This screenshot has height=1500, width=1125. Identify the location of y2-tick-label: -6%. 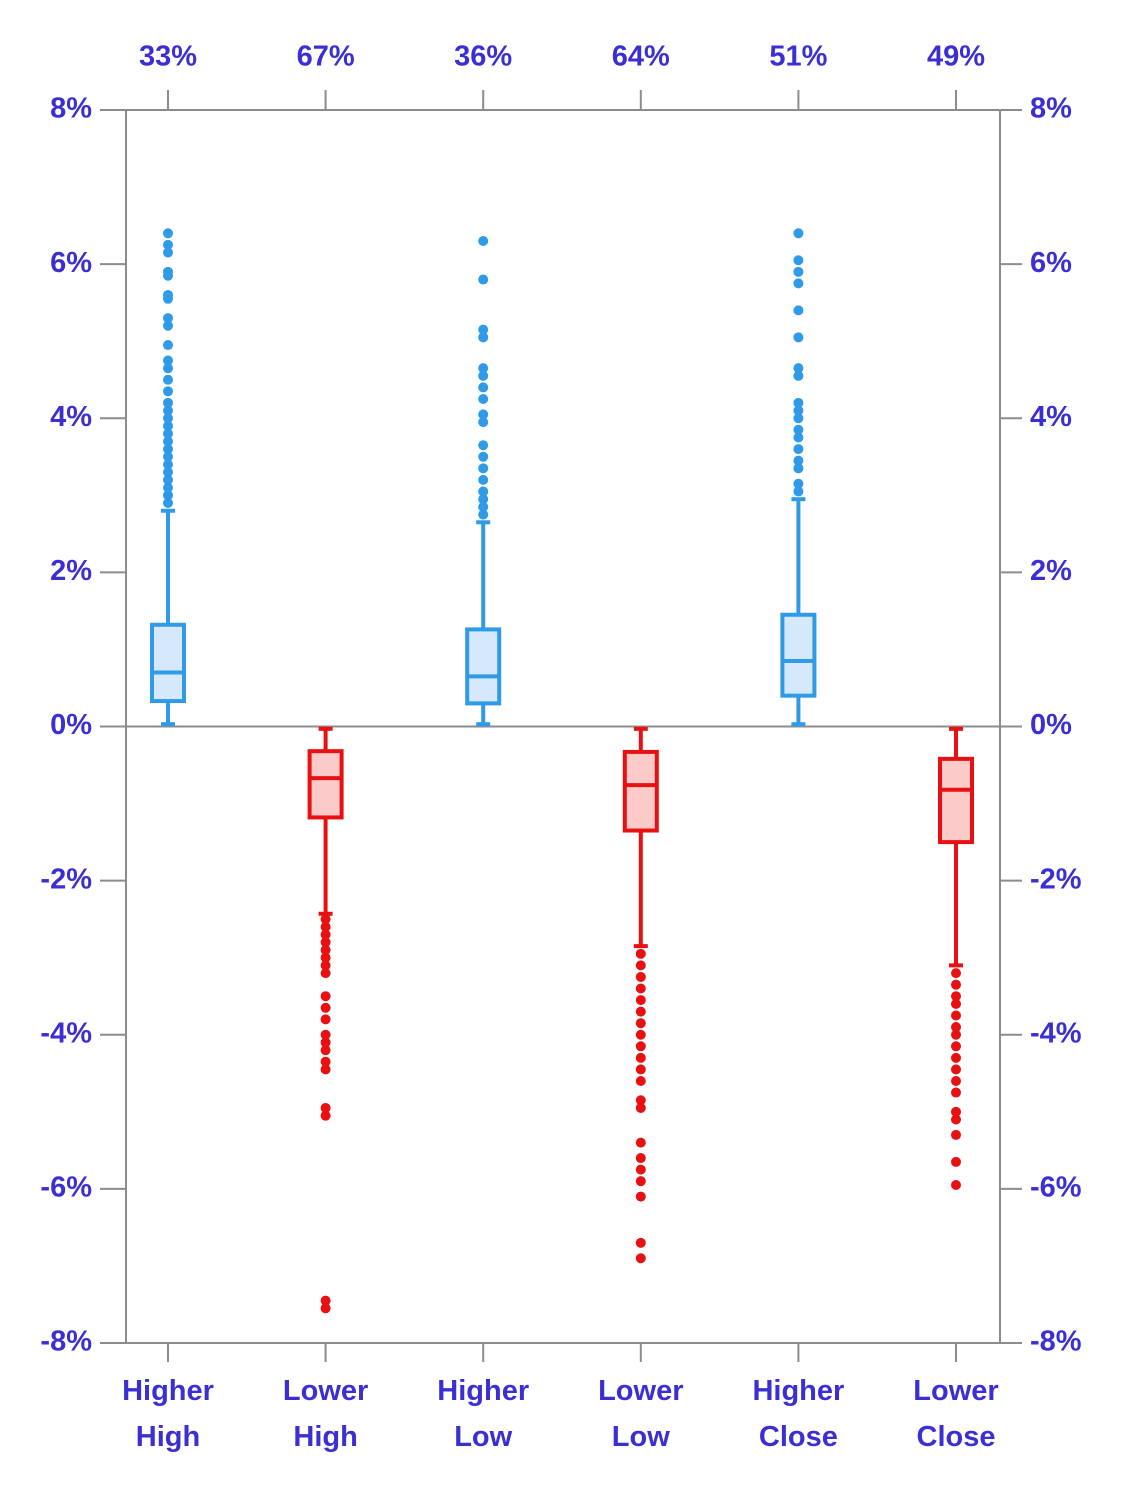
(1056, 1188).